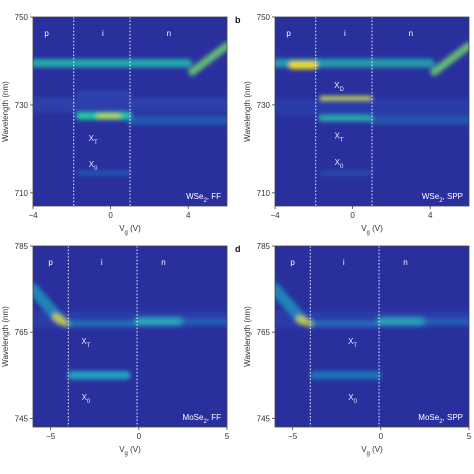 This screenshot has width=474, height=474. What do you see at coordinates (440, 419) in the screenshot?
I see `material-label: MoSe2, SPP` at bounding box center [440, 419].